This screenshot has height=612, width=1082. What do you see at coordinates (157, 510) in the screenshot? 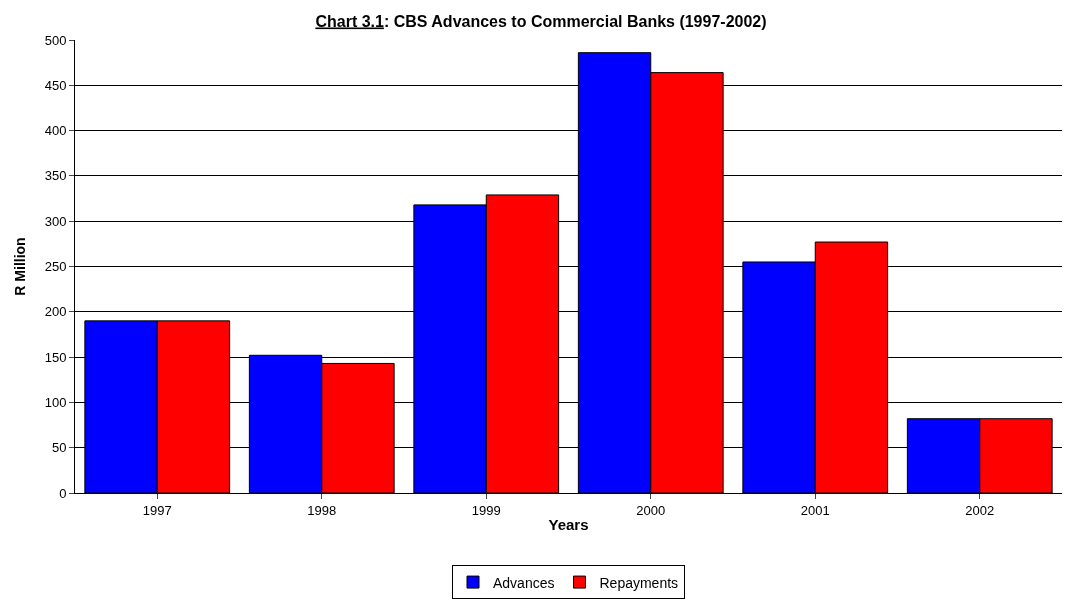
I see `x-tick-label: 1997` at bounding box center [157, 510].